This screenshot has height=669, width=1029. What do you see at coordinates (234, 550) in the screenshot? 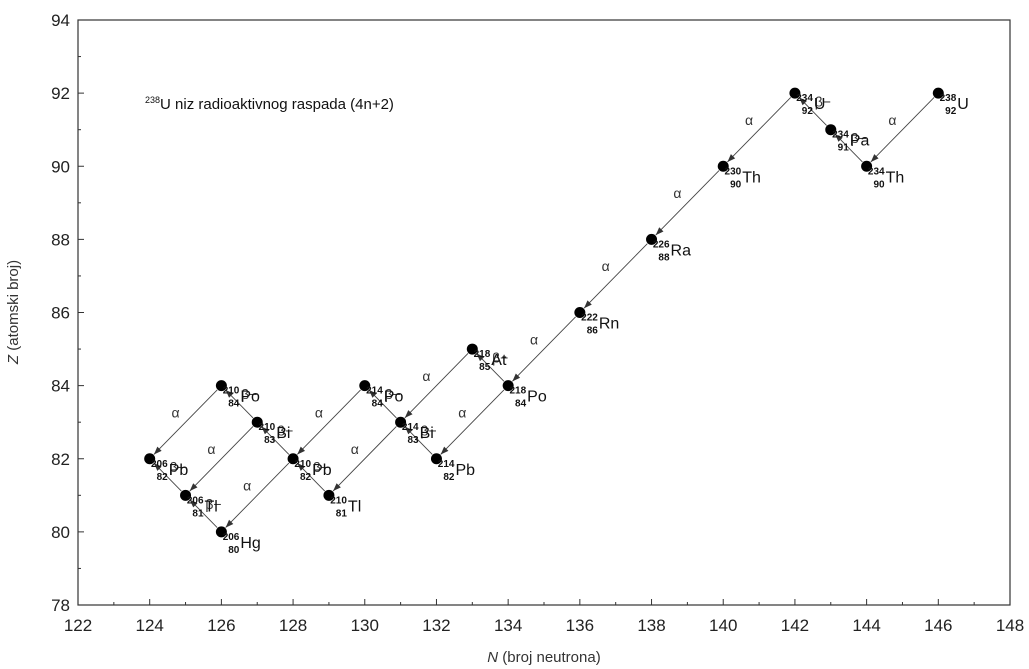
I see `nuclide-atomic-number: 80` at bounding box center [234, 550].